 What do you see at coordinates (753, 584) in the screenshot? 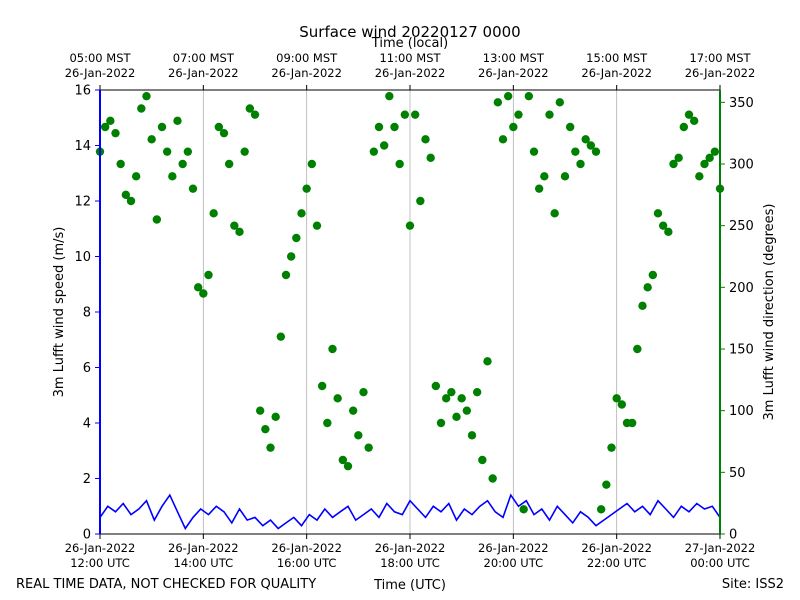
I see `site-label: Site: ISS2` at bounding box center [753, 584].